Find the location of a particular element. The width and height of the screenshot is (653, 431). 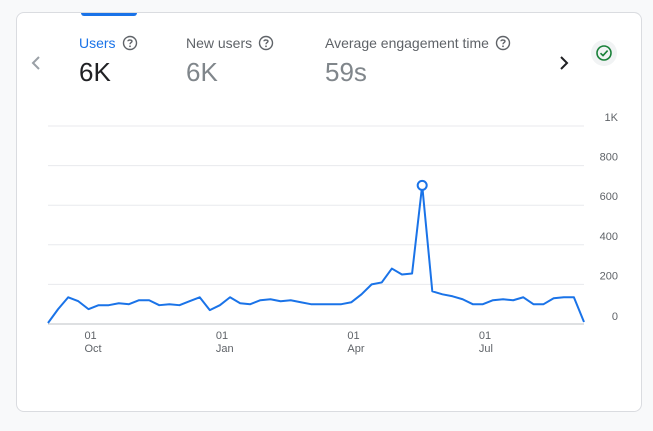

metric-label: Average engagement time is located at coordinates (407, 43).